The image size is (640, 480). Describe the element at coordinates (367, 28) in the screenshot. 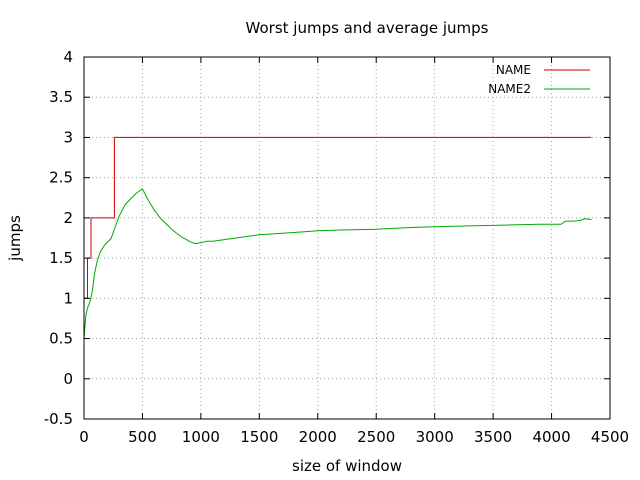

I see `chart-title: Worst jumps and average jumps` at that location.